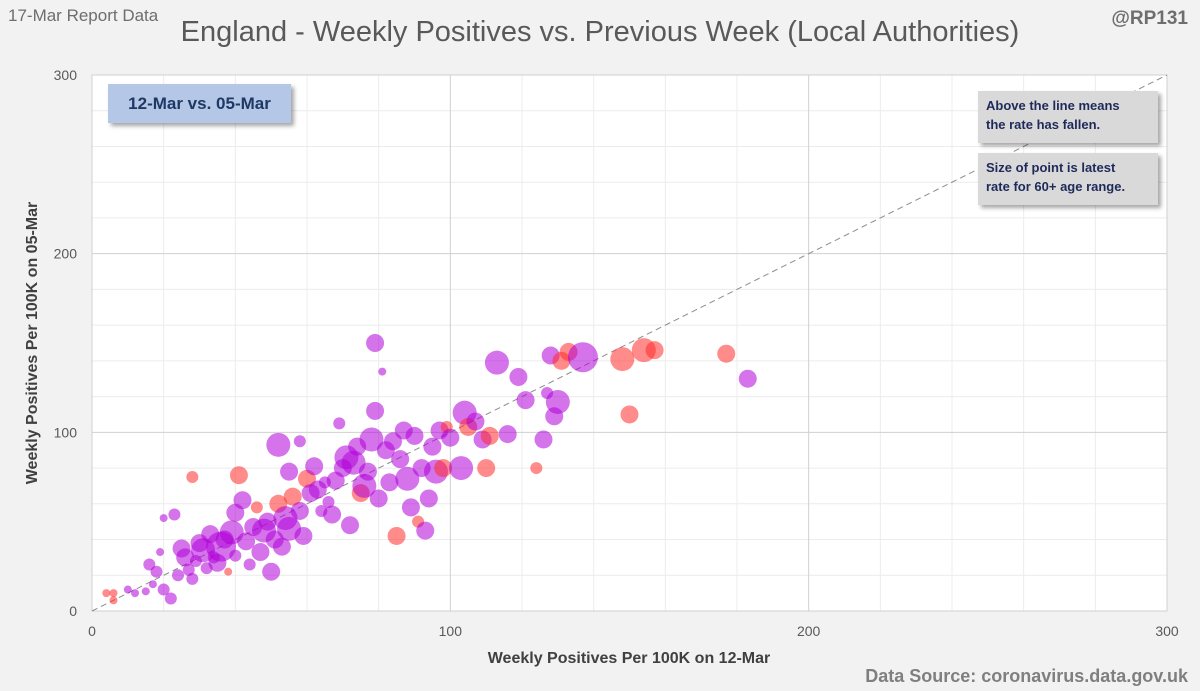  What do you see at coordinates (66, 432) in the screenshot?
I see `y-tick-label: 100` at bounding box center [66, 432].